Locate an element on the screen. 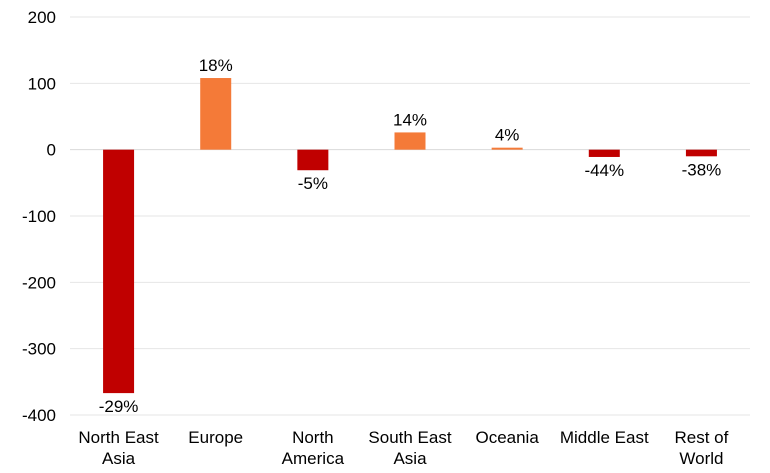 This screenshot has width=770, height=473. category-label: Europe is located at coordinates (215, 437).